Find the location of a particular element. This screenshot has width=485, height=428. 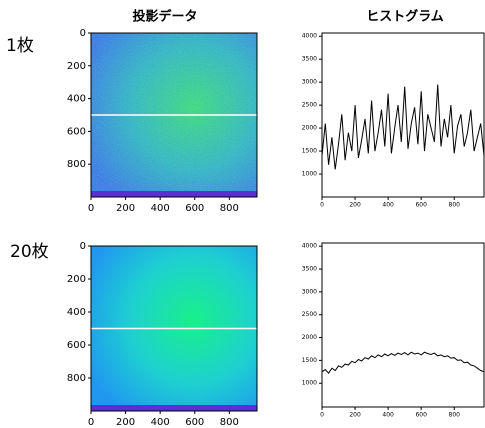

row-label: 20枚 is located at coordinates (29, 252).